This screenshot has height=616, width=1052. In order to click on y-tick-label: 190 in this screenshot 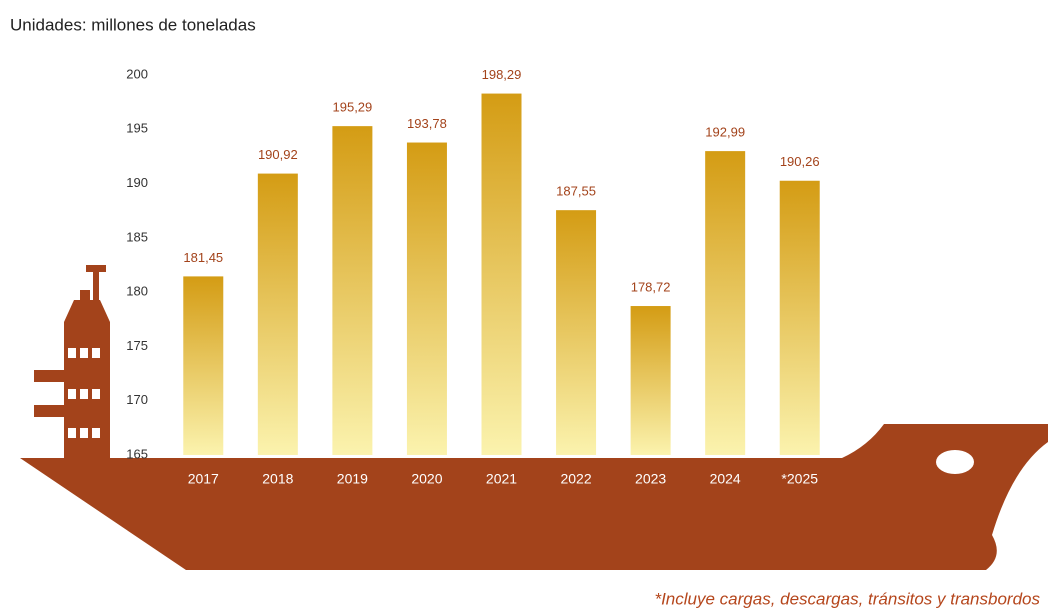, I will do `click(137, 182)`.